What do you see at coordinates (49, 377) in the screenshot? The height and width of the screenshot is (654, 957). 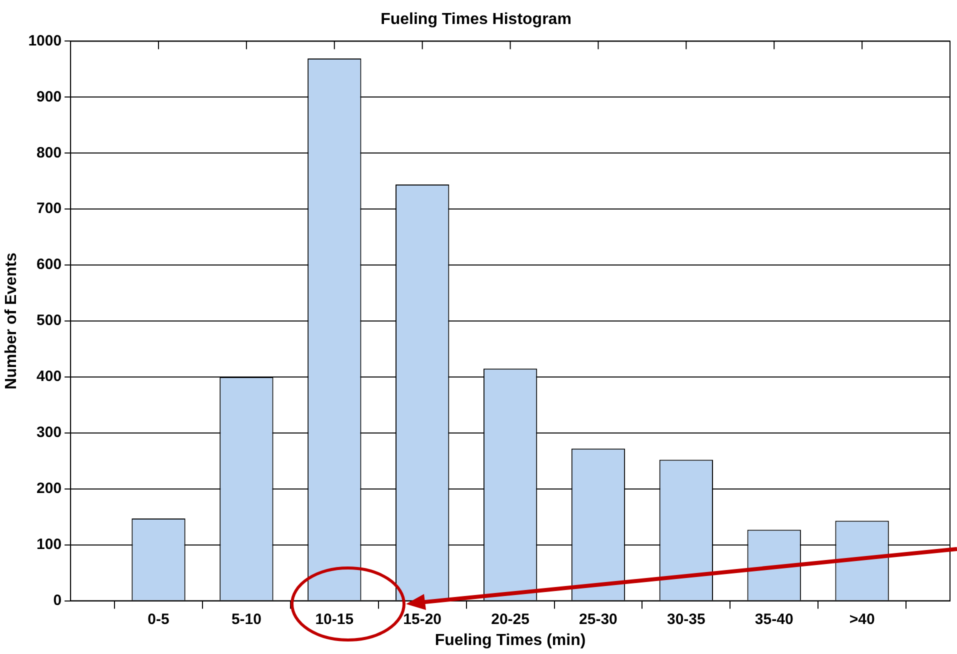 I see `y-tick-label: 400` at bounding box center [49, 377].